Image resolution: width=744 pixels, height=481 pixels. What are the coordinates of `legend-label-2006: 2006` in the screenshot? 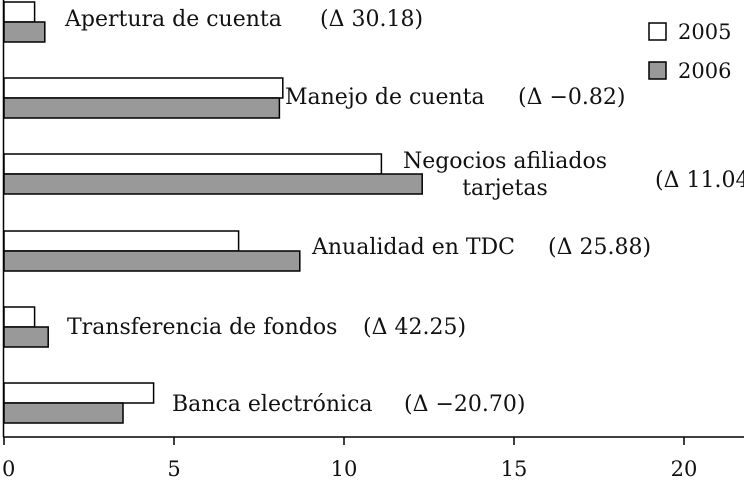 It's located at (704, 71).